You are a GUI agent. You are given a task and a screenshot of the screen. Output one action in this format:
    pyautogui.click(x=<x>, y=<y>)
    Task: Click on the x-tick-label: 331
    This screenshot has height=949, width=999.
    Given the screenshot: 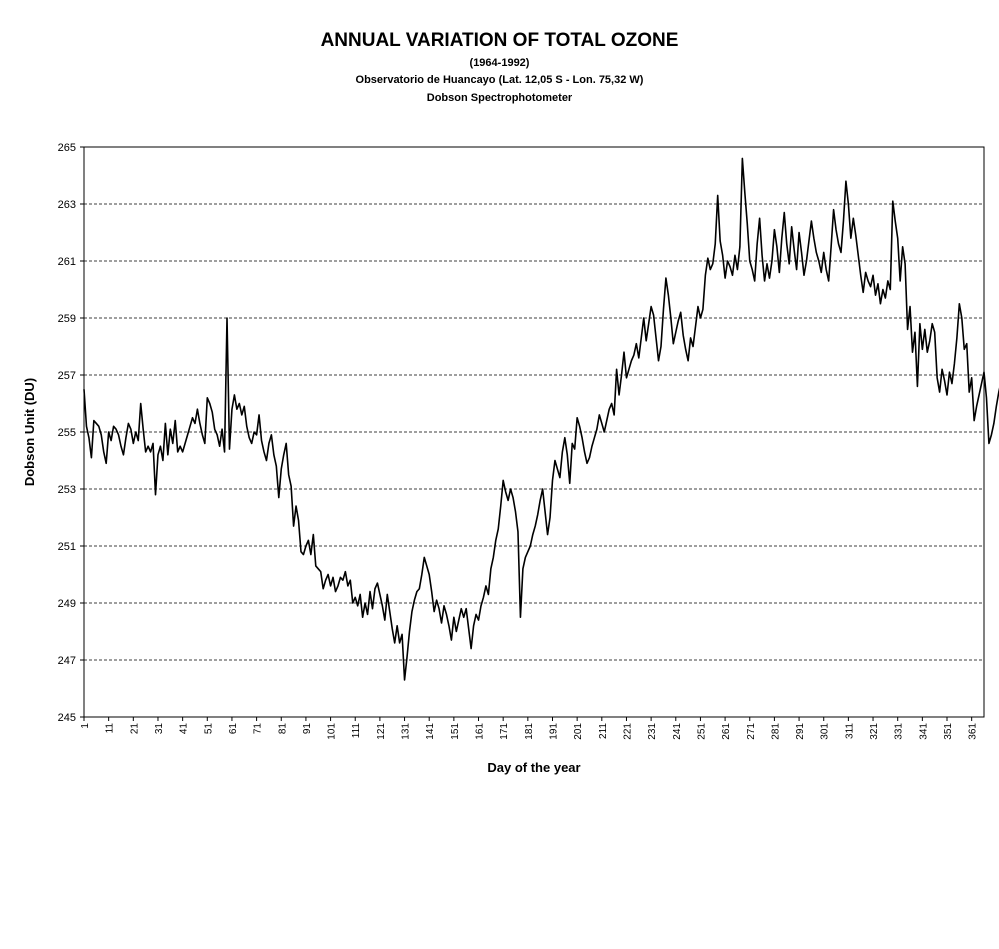 What is the action you would take?
    pyautogui.click(x=899, y=731)
    